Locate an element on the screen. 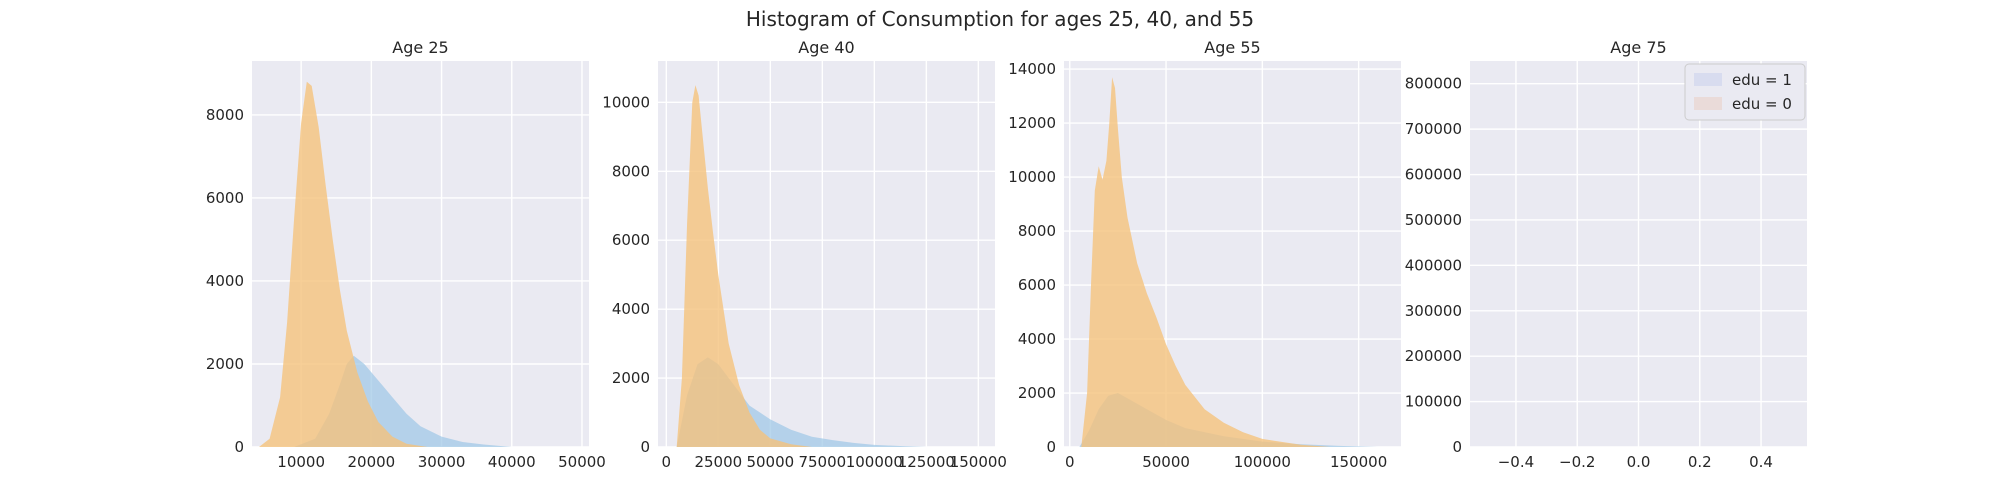 Image resolution: width=2000 pixels, height=500 pixels. x-tick-label: −0.4 is located at coordinates (1516, 462).